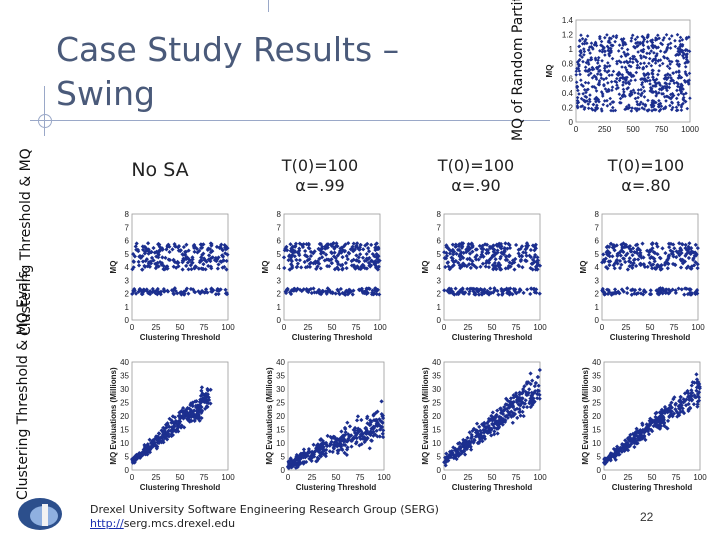 This screenshot has height=540, width=720. Describe the element at coordinates (44, 111) in the screenshot. I see `slide-decor-line-vertical` at that location.